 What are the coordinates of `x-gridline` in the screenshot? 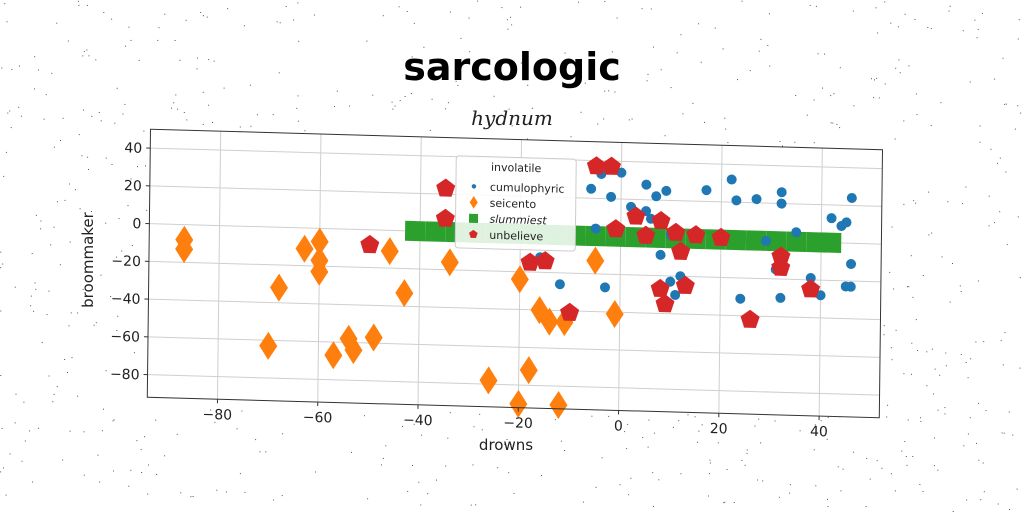 It's located at (820, 282).